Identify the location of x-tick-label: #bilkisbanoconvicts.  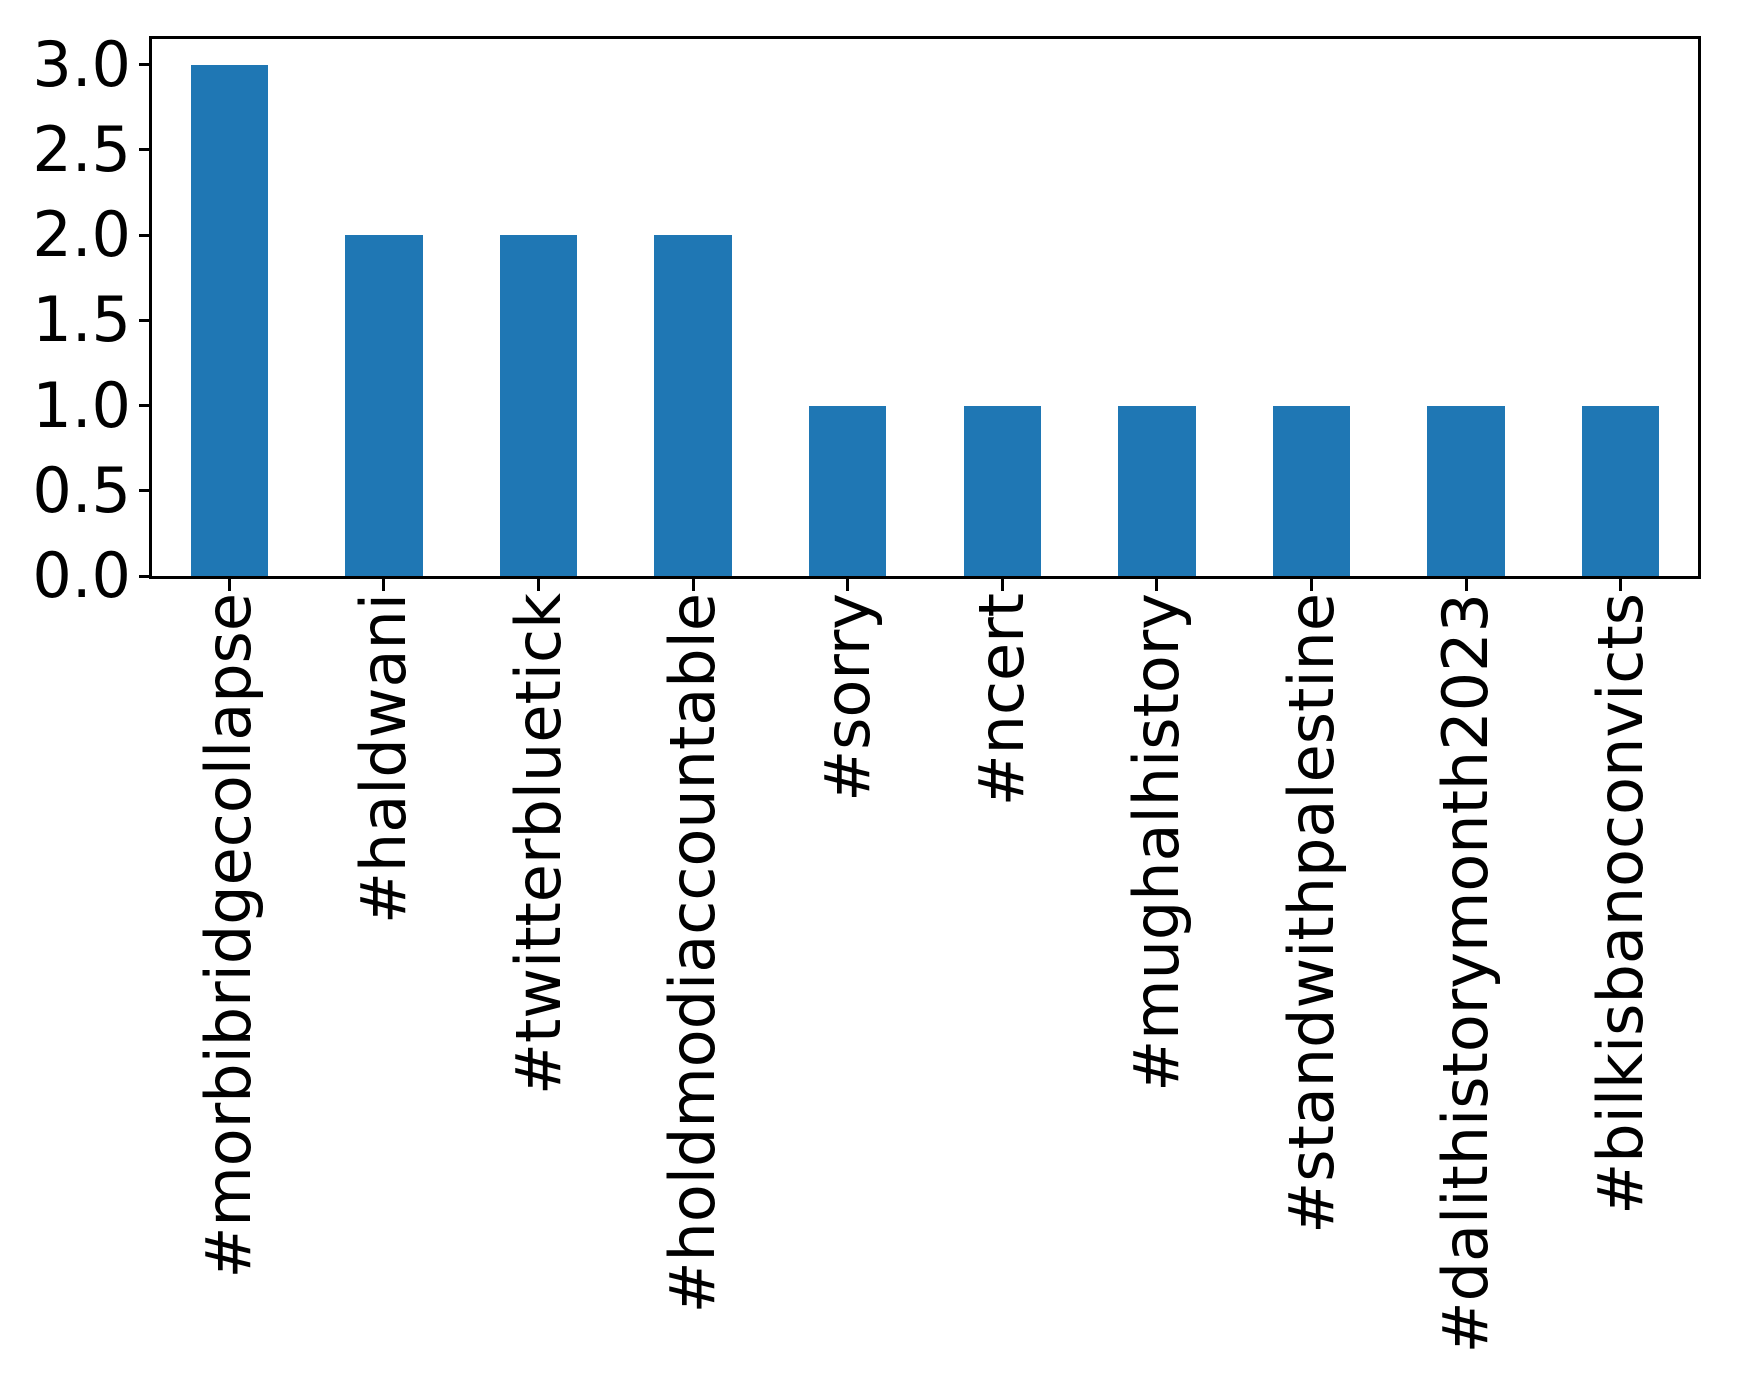
(1620, 904).